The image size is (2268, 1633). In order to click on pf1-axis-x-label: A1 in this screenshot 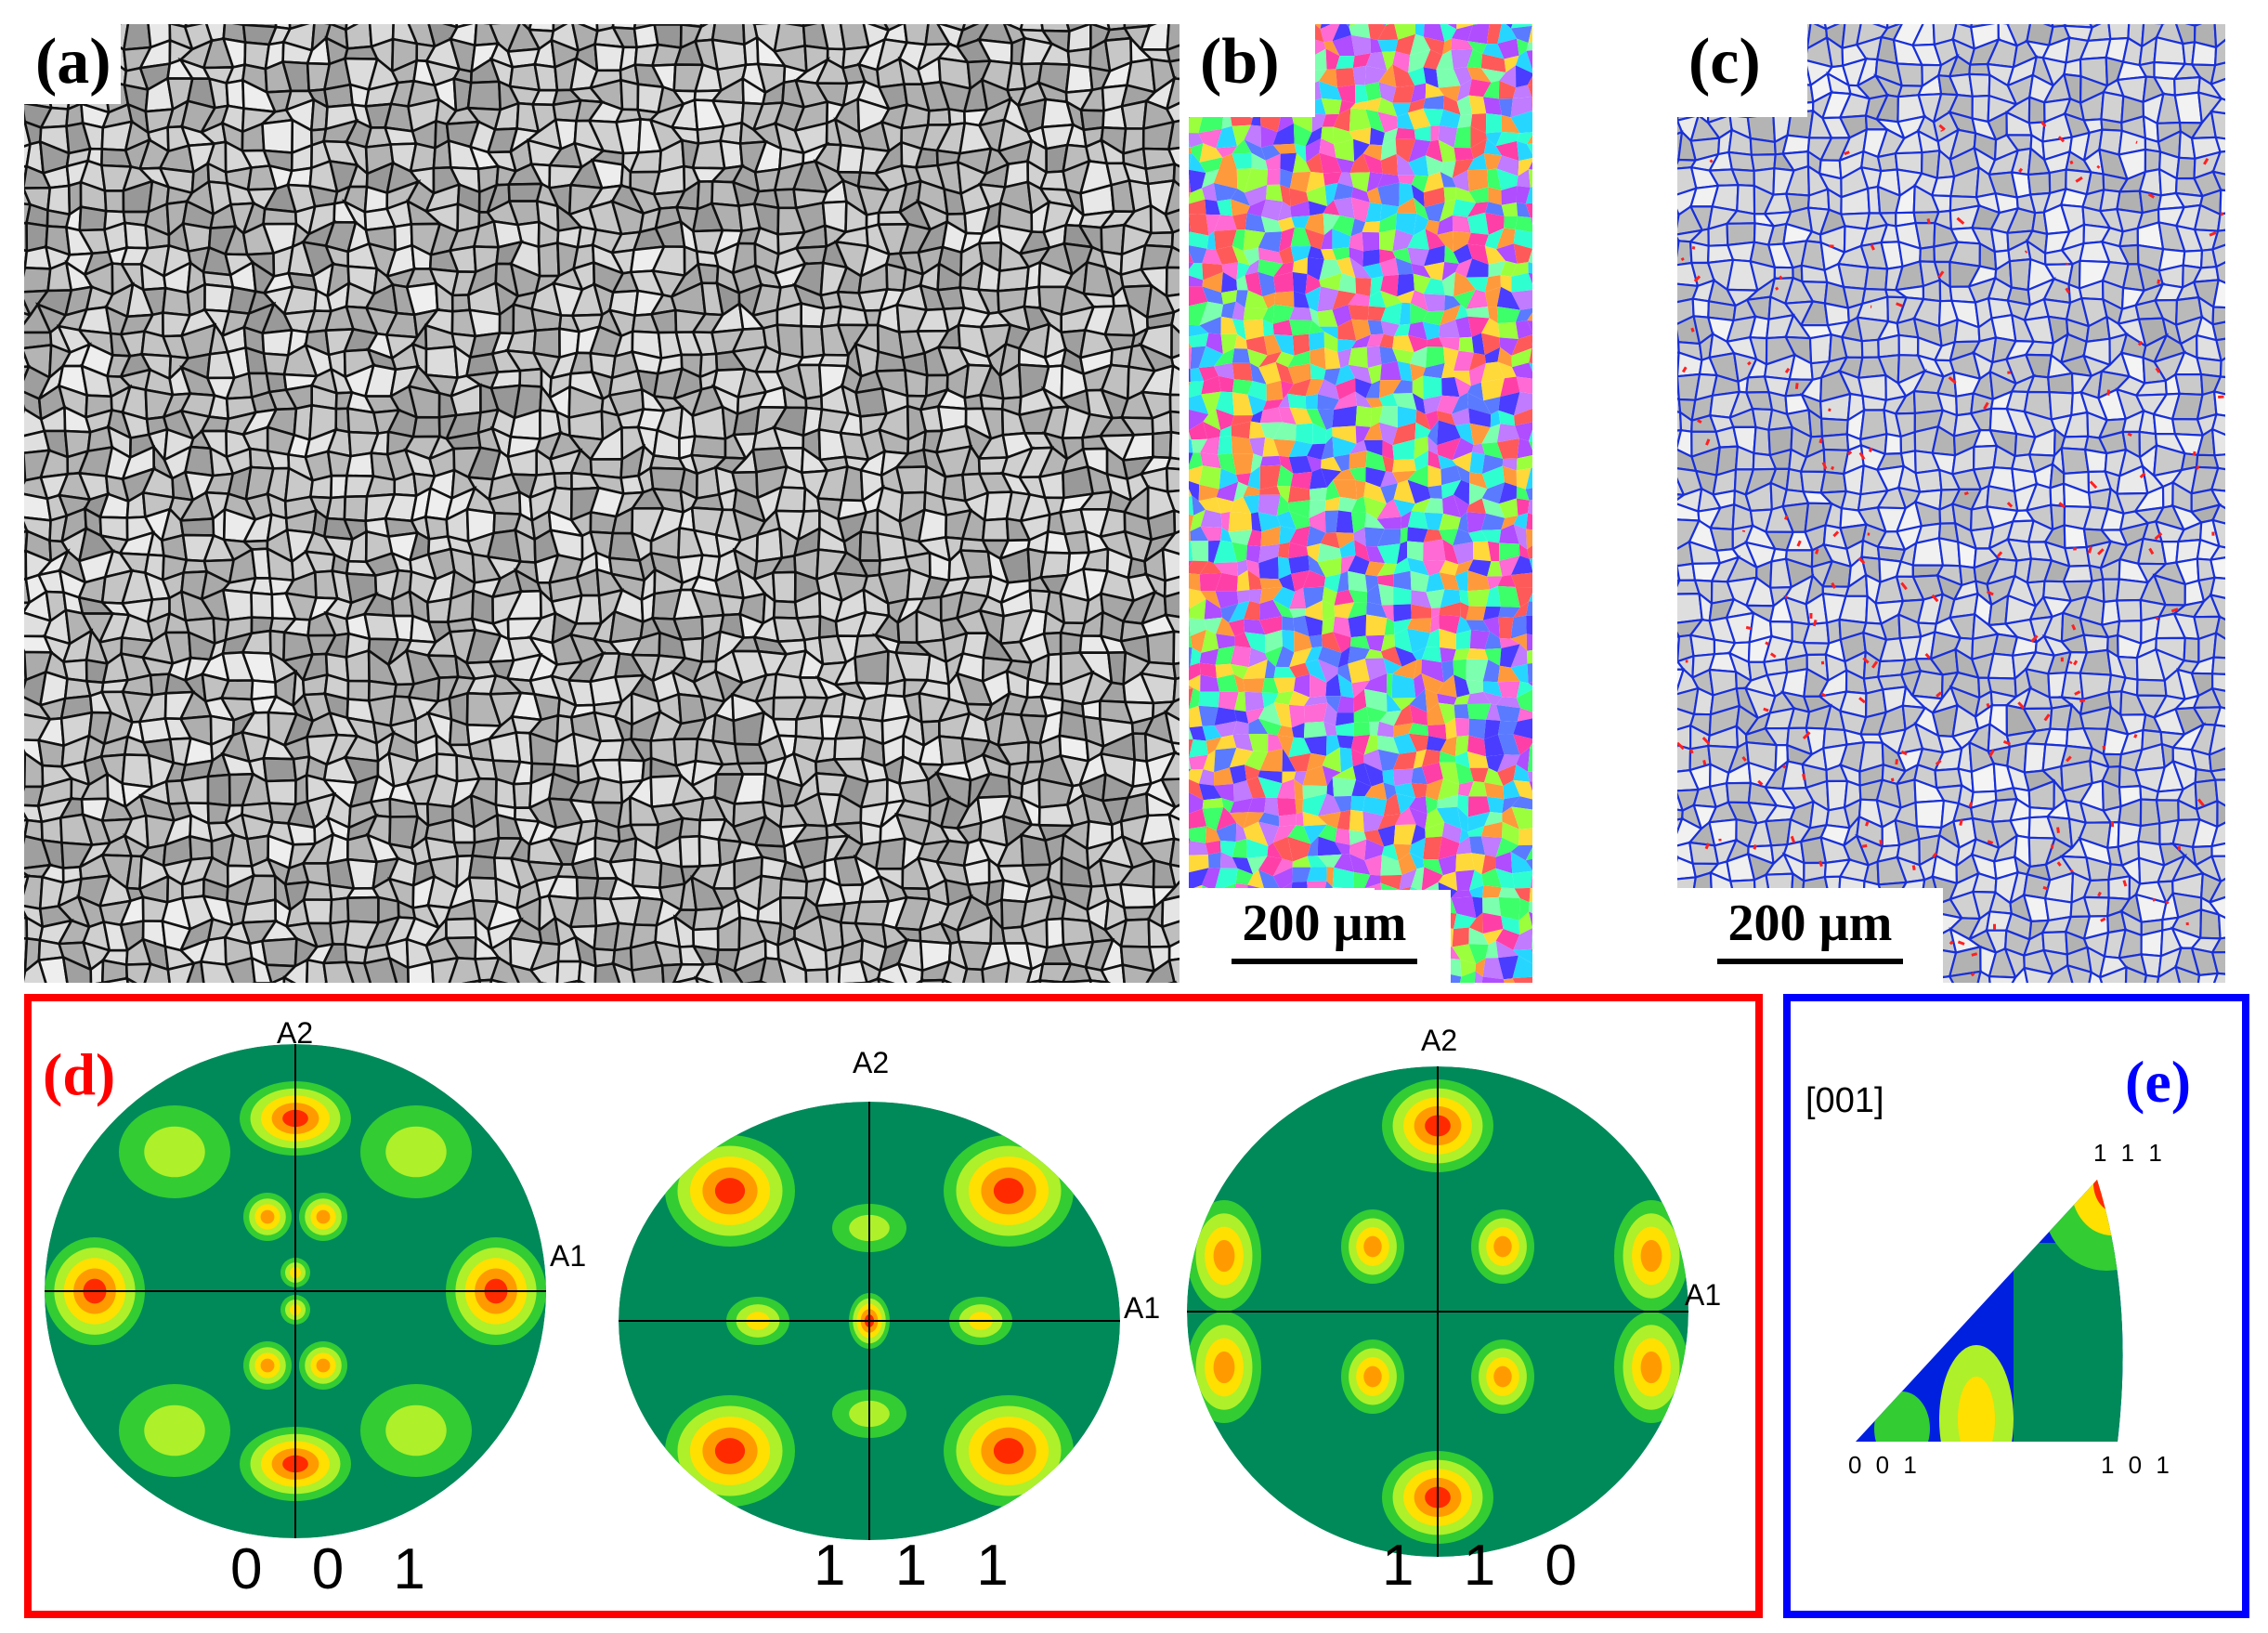, I will do `click(568, 1256)`.